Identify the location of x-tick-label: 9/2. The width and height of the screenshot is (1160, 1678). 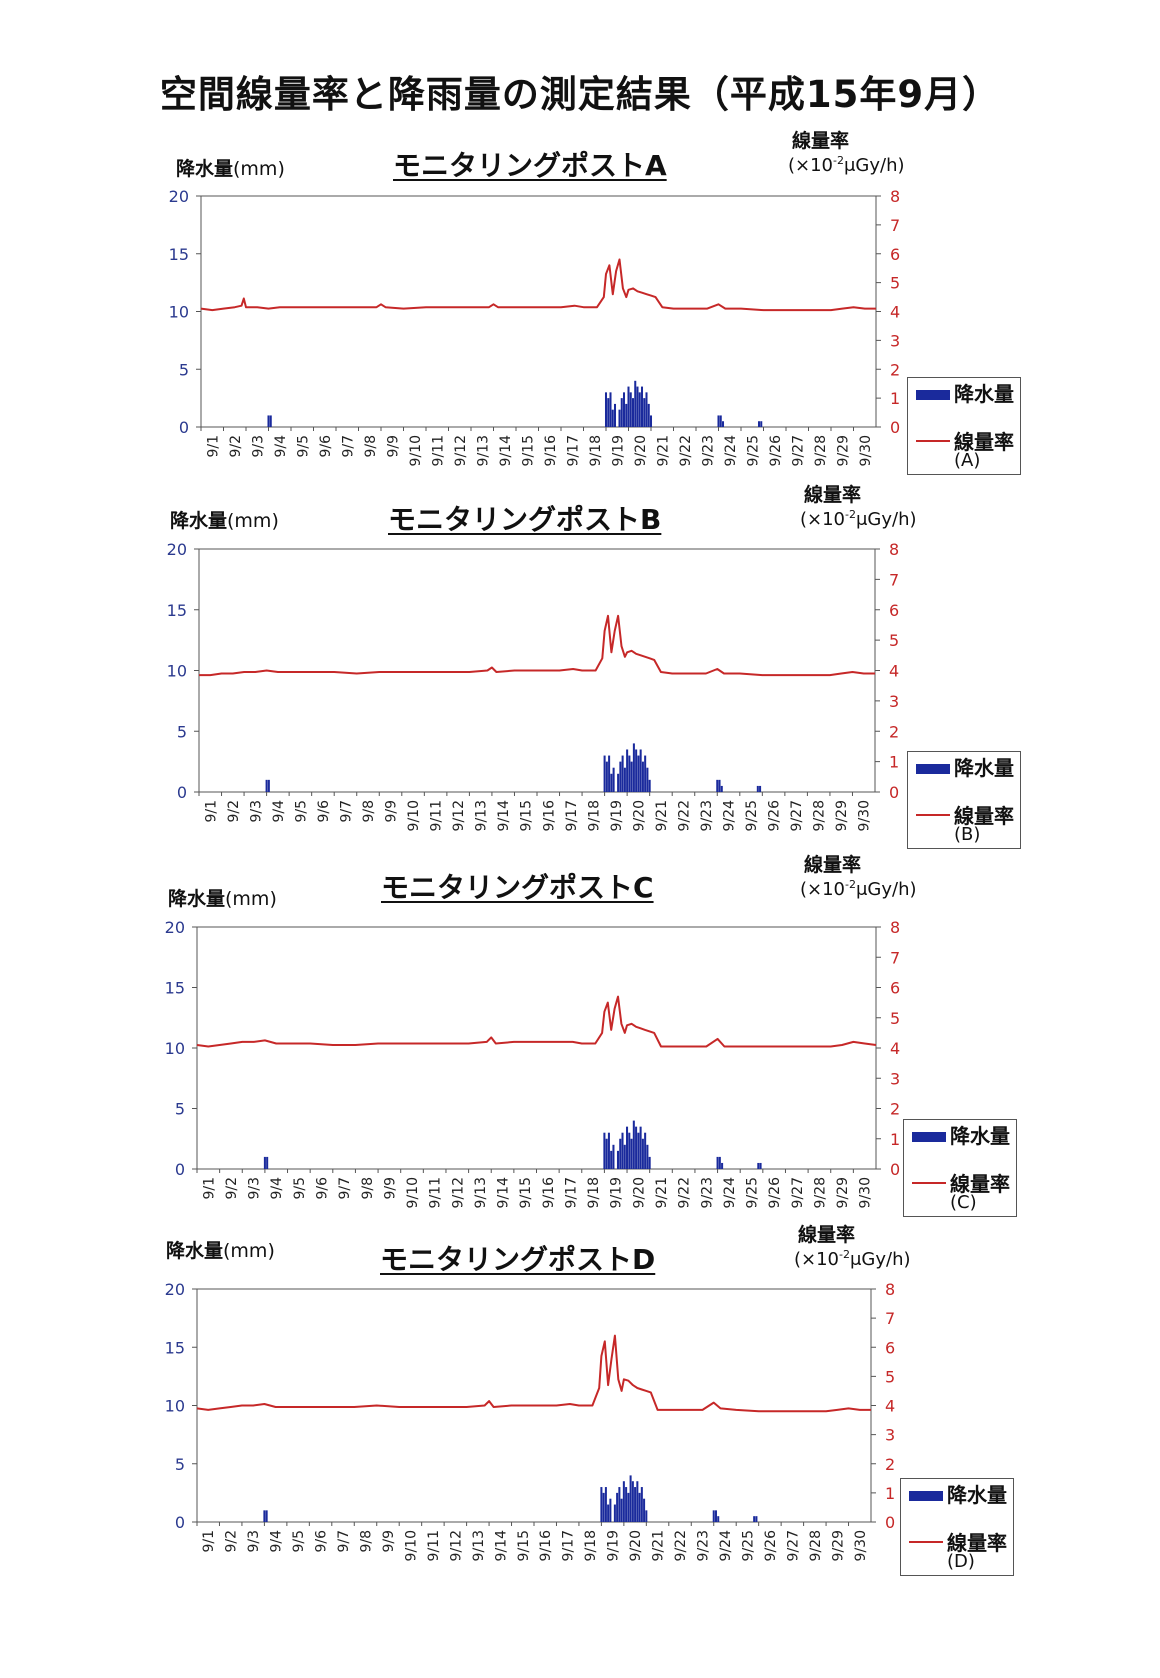
(232, 1541).